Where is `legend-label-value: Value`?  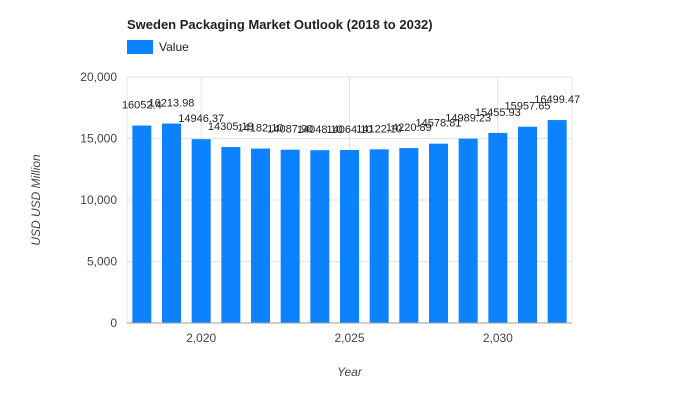
legend-label-value: Value is located at coordinates (174, 47).